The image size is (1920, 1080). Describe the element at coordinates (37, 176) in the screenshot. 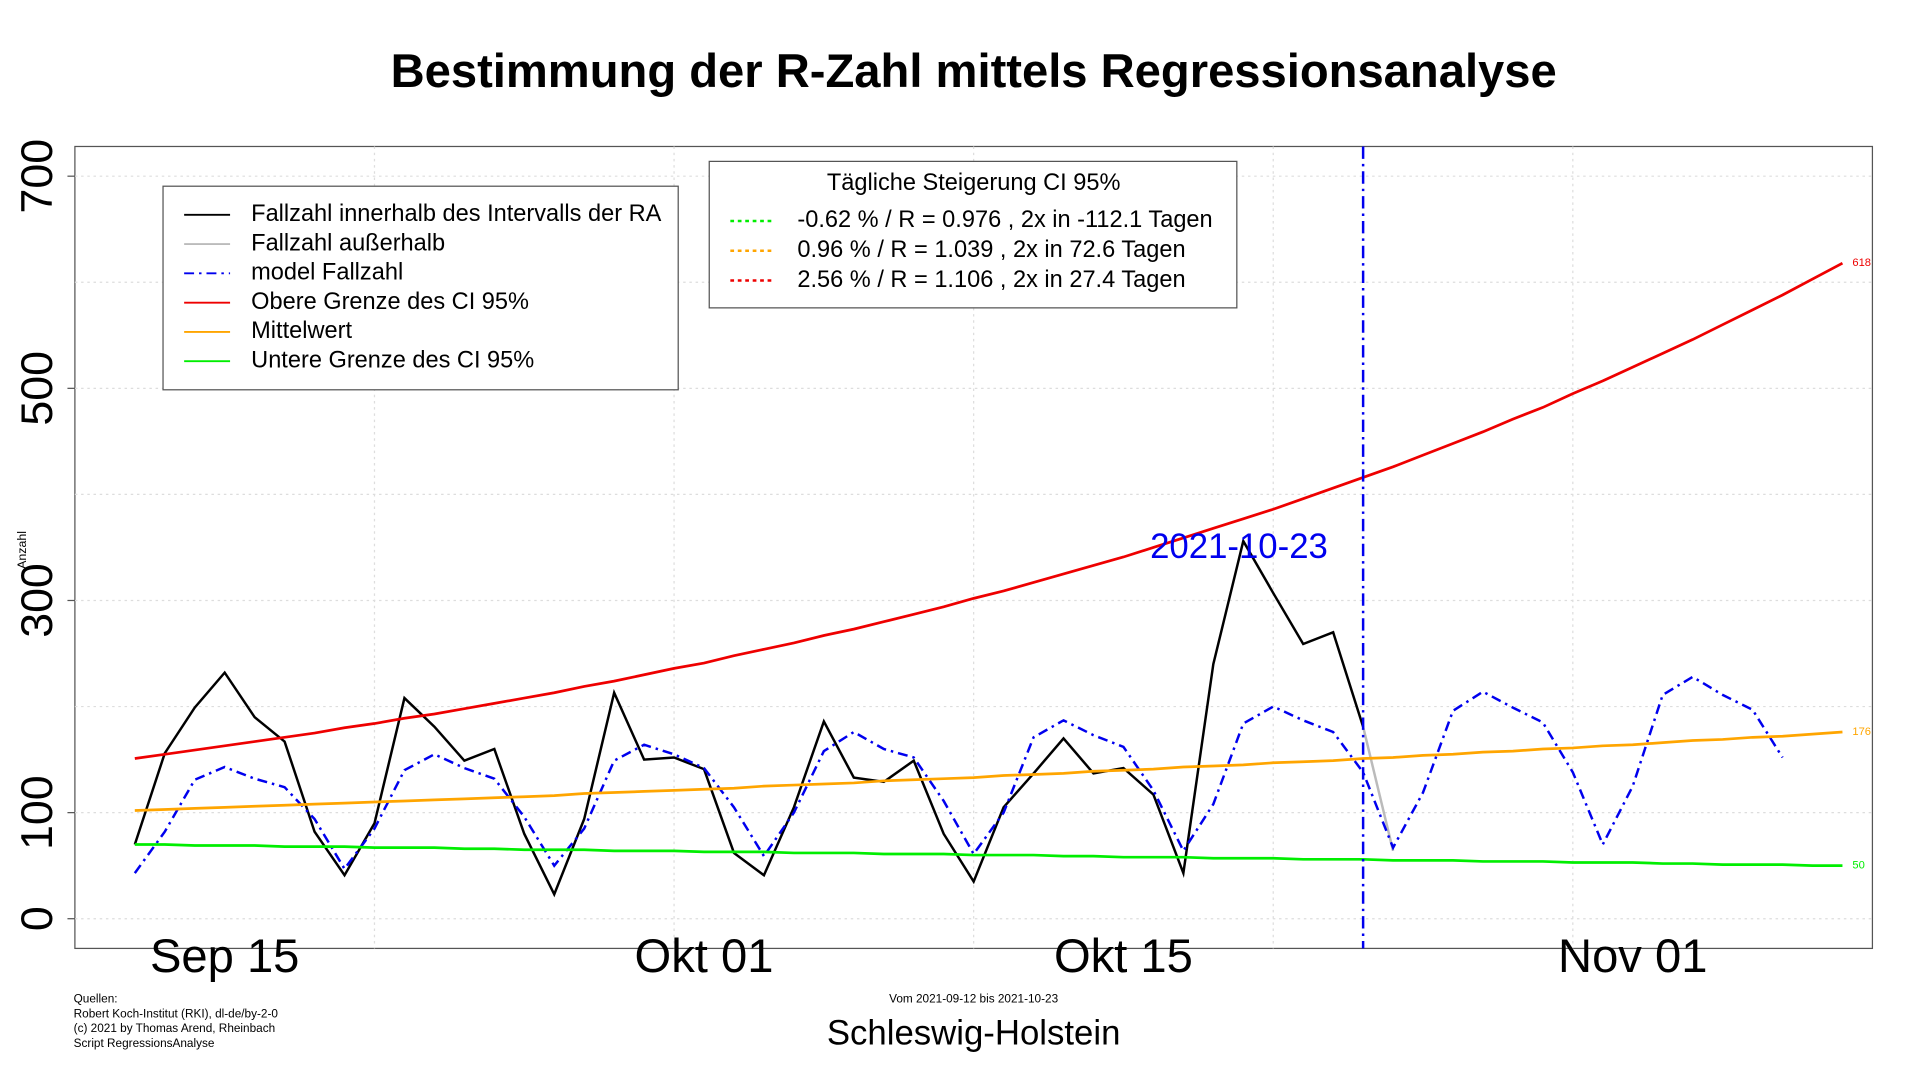

I see `y-tick-label: 700` at that location.